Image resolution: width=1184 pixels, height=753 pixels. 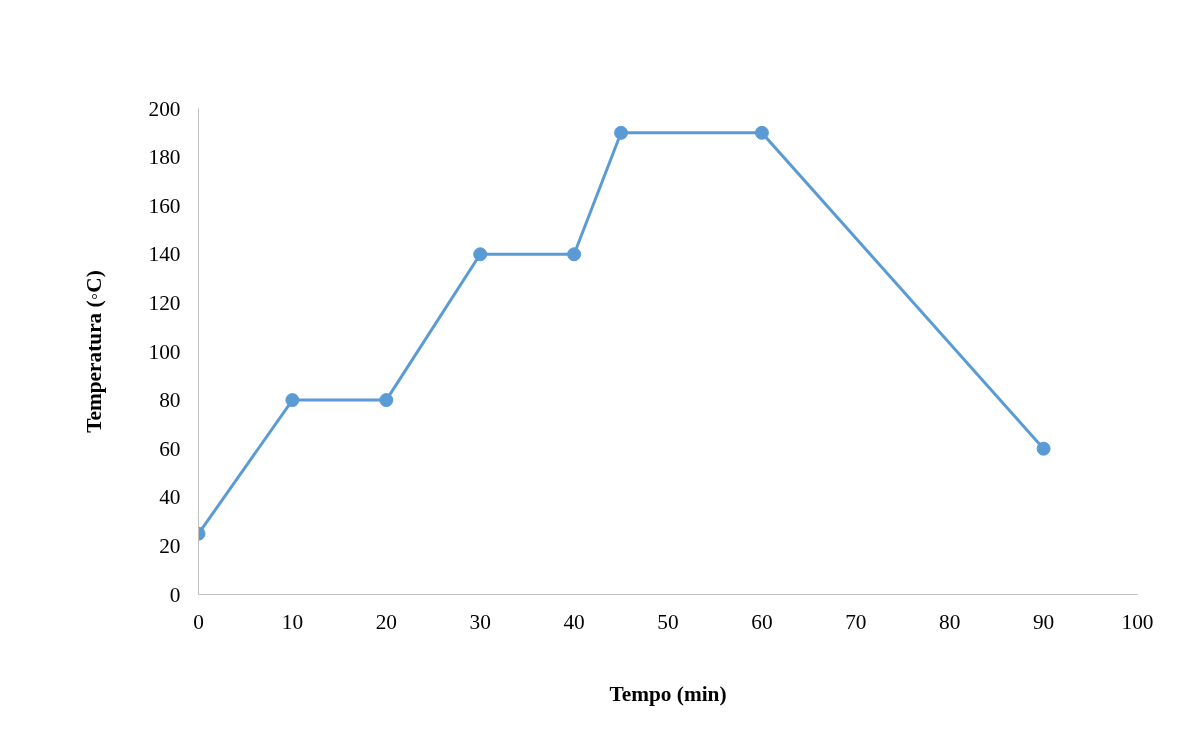 What do you see at coordinates (164, 108) in the screenshot?
I see `y-tick-label: 200` at bounding box center [164, 108].